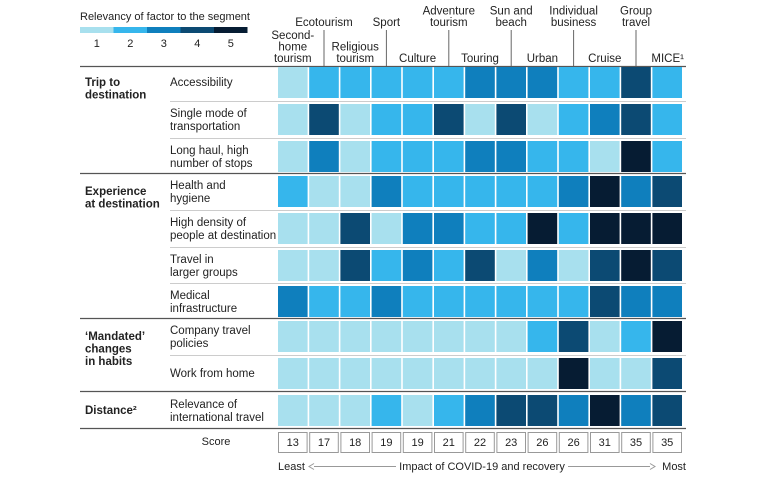 The width and height of the screenshot is (767, 485). Describe the element at coordinates (97, 44) in the screenshot. I see `legend-level-1: 1` at that location.